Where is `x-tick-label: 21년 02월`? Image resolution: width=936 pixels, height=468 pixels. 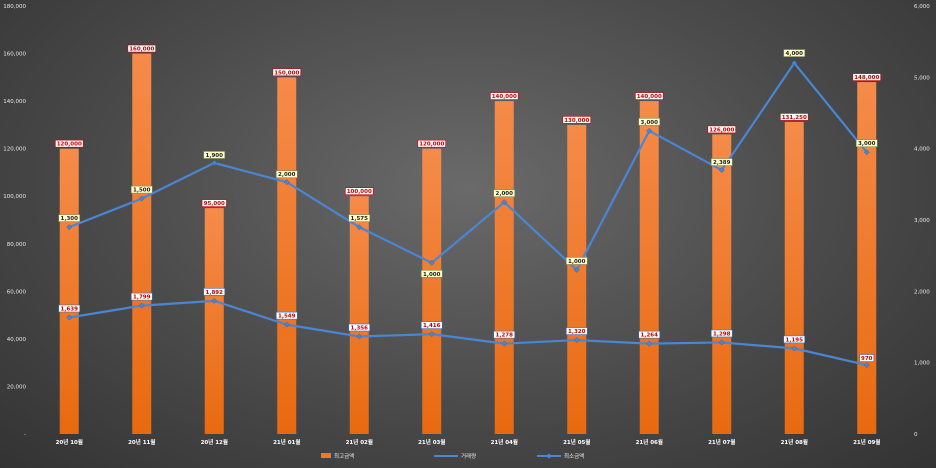
x-tick-label: 21년 02월 is located at coordinates (359, 442).